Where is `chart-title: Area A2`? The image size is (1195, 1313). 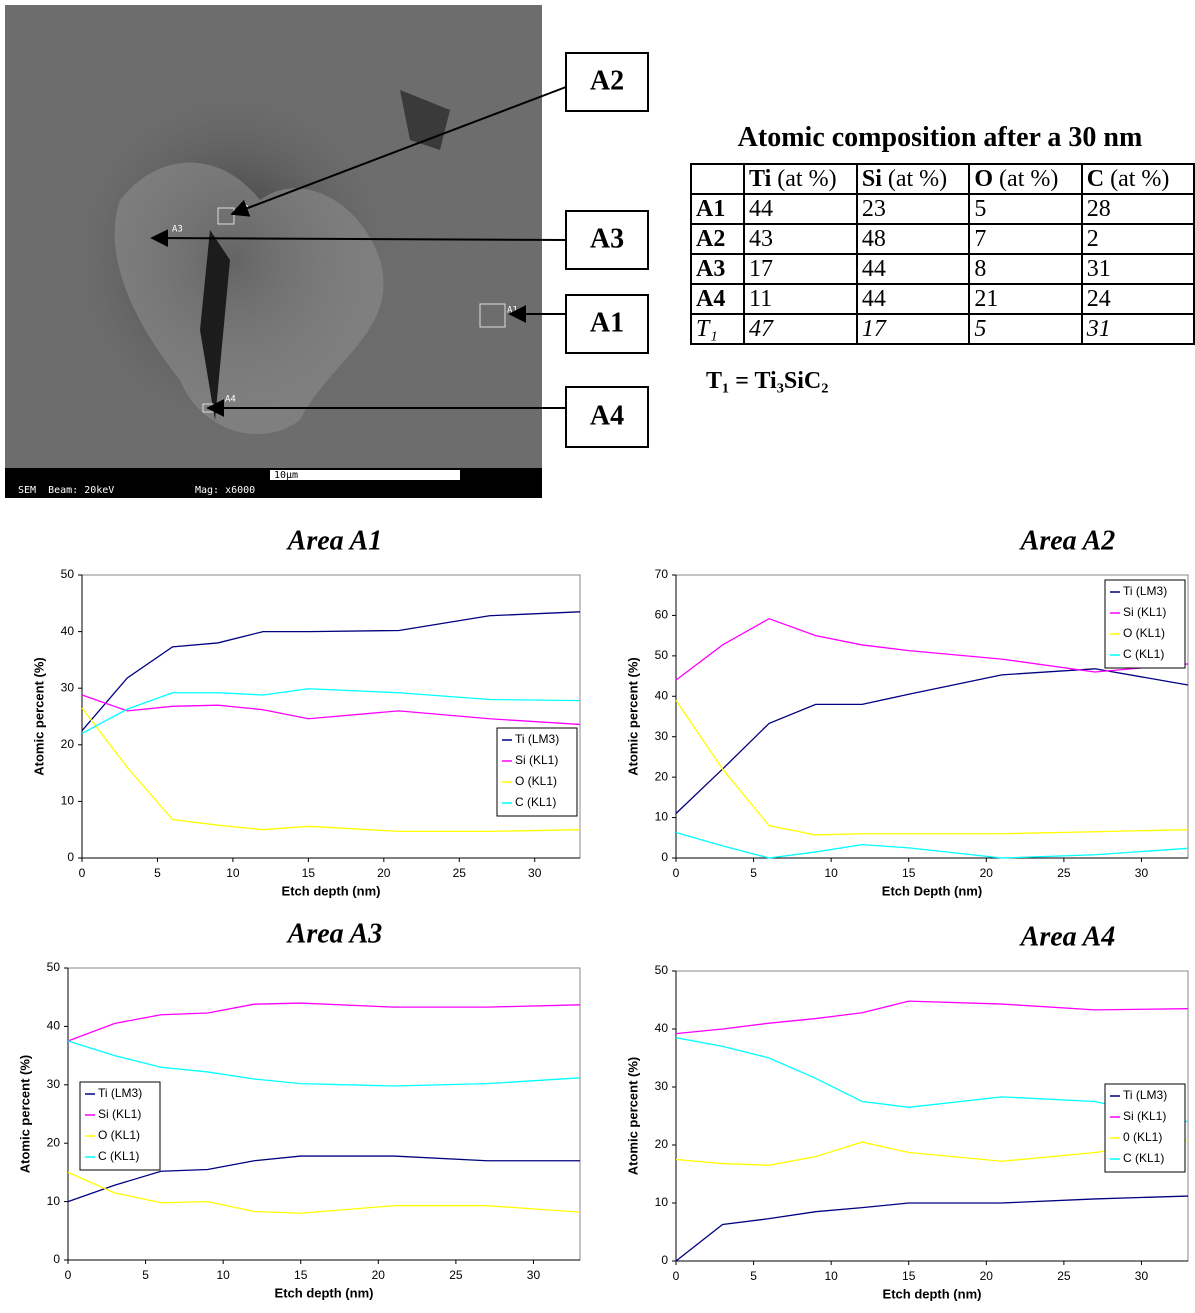 chart-title: Area A2 is located at coordinates (1067, 540).